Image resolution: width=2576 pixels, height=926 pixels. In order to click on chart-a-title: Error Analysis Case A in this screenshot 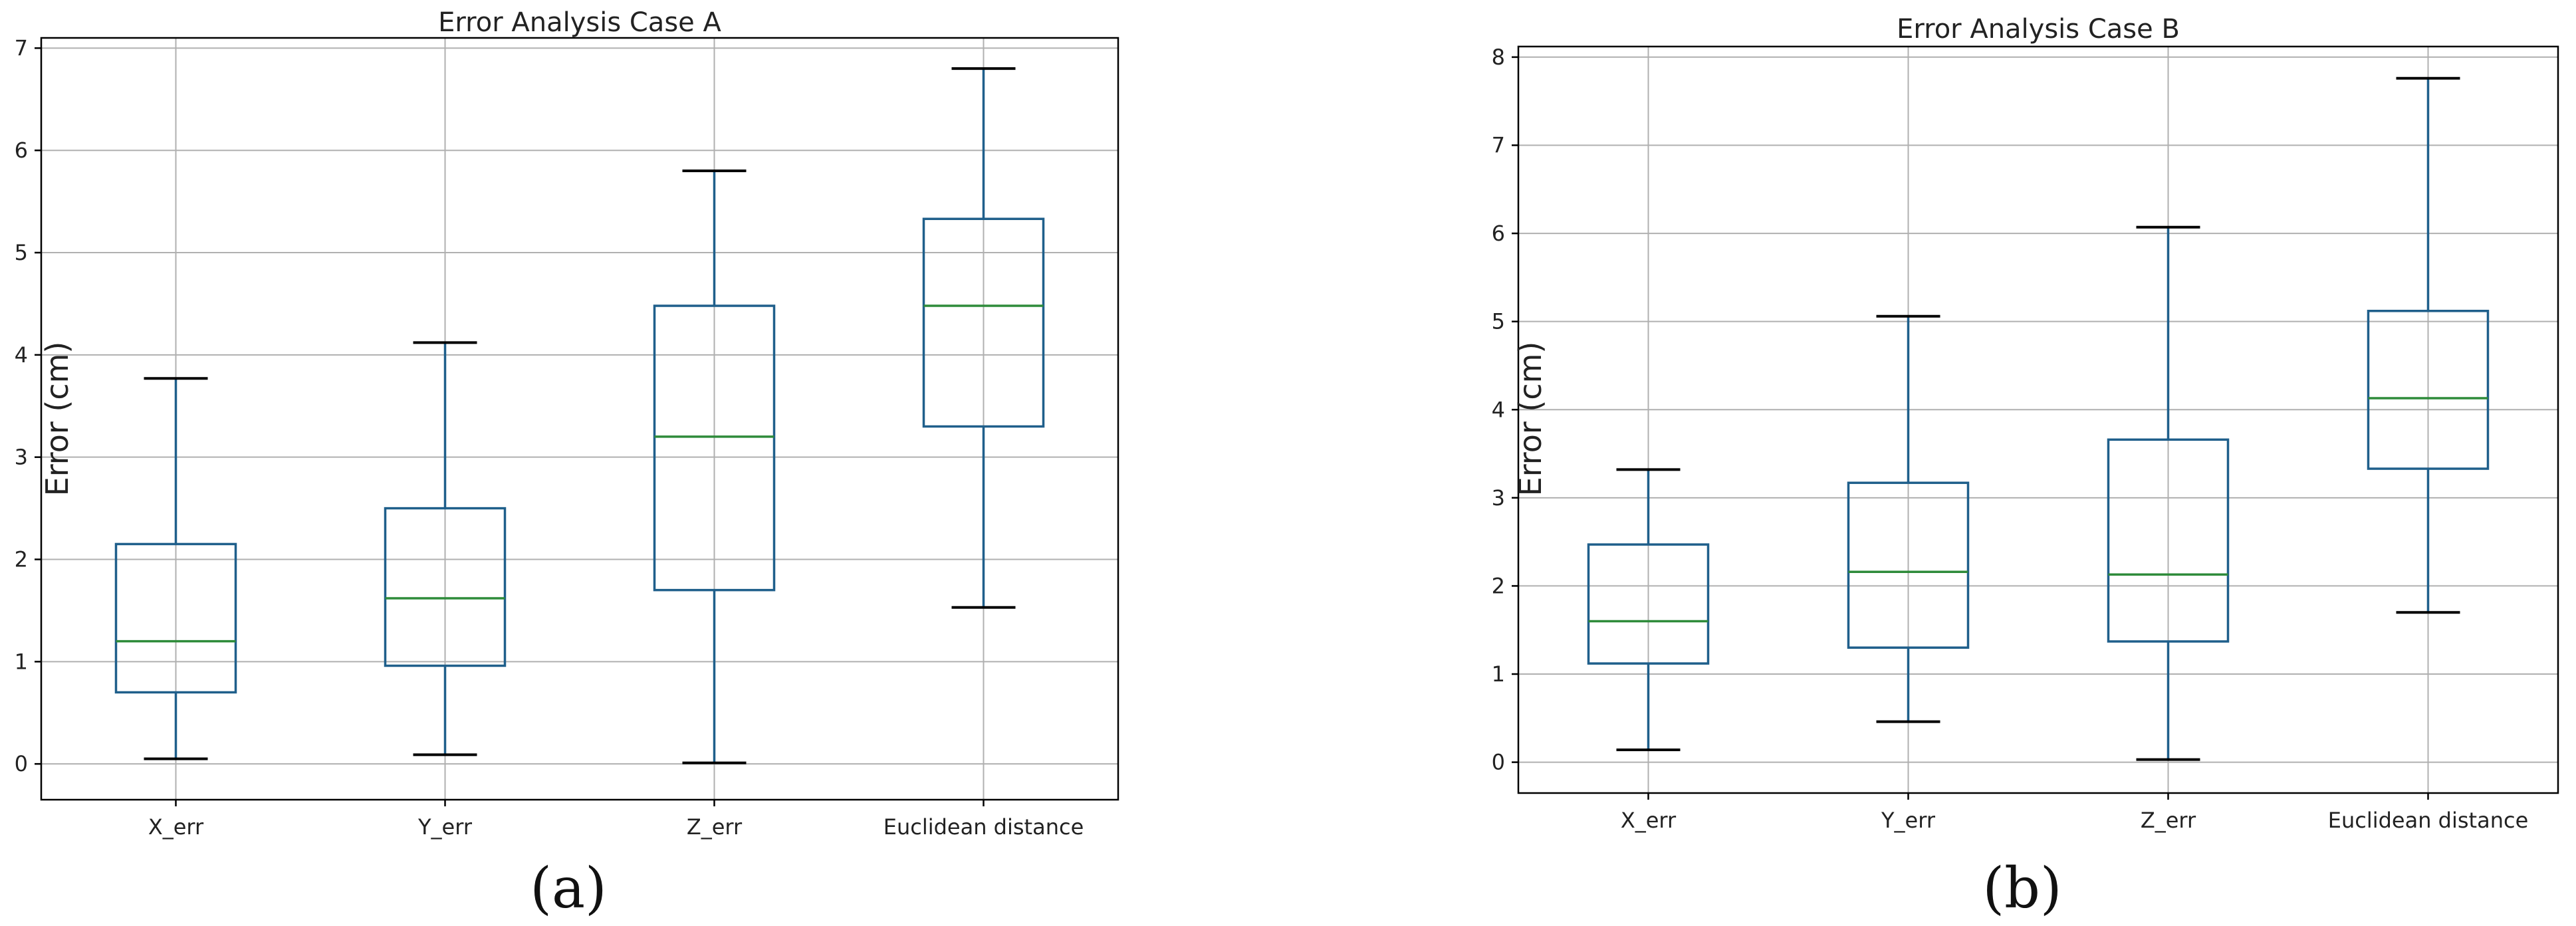, I will do `click(579, 22)`.